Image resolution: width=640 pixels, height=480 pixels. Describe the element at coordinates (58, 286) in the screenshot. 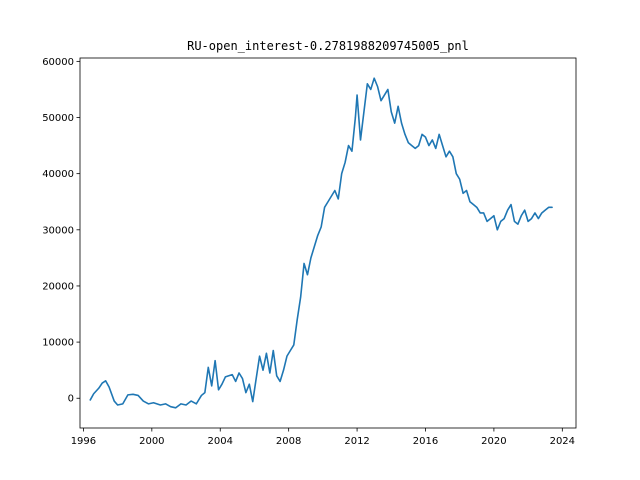

I see `y-tick-label: 20000` at that location.